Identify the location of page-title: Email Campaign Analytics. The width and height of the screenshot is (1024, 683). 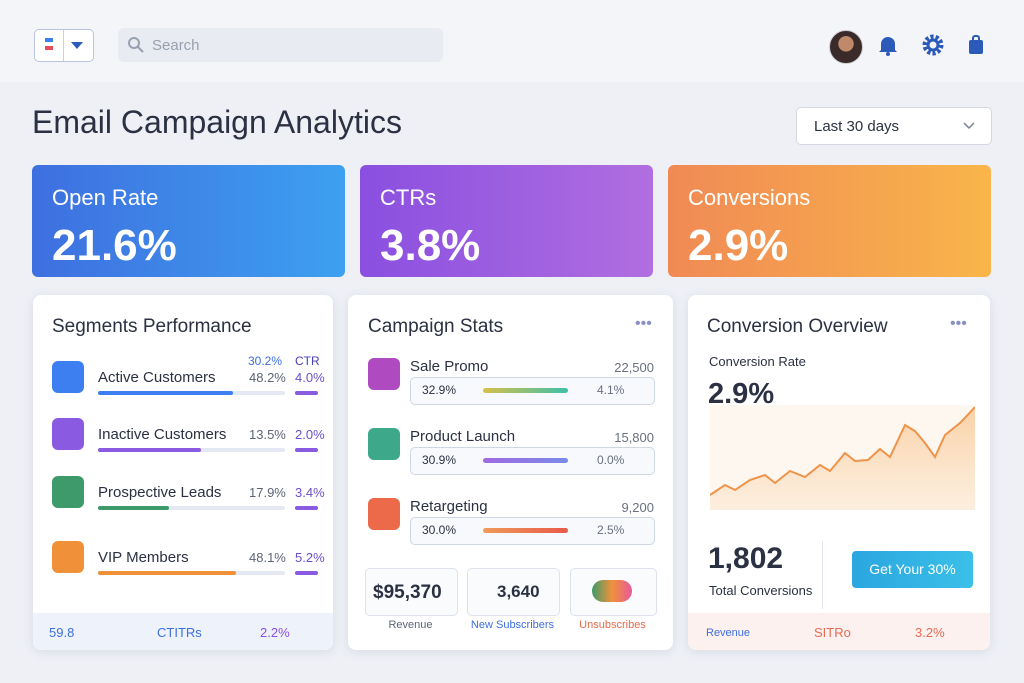
(217, 122).